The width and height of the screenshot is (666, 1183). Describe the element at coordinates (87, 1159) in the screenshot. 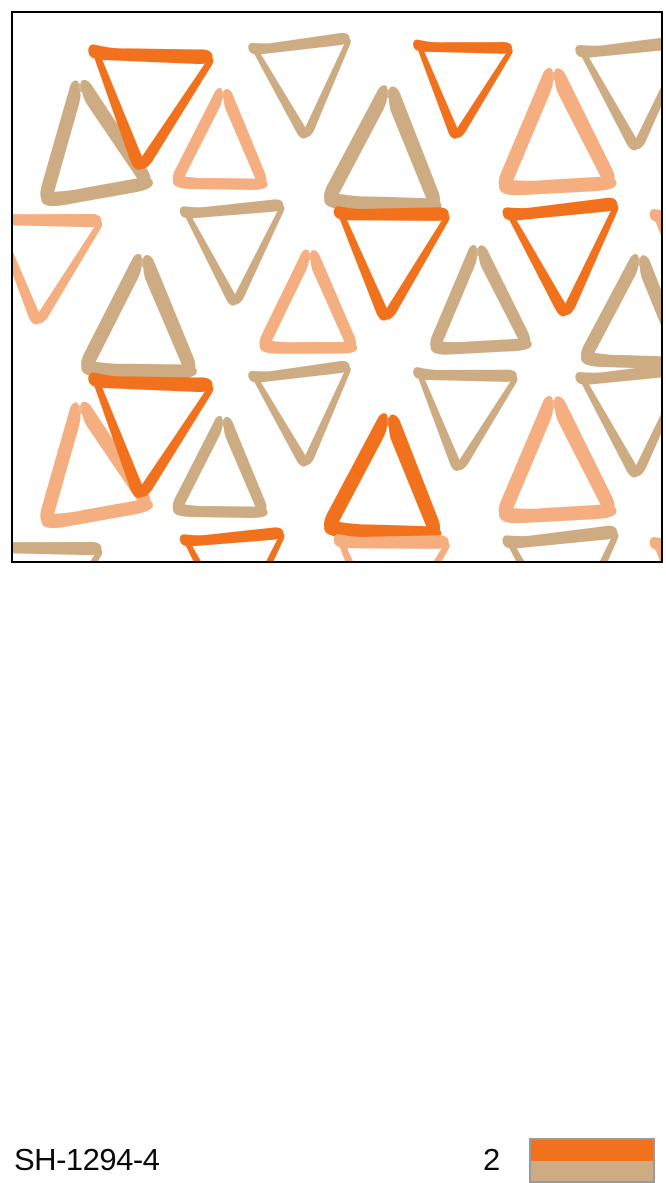

I see `pattern-code-label: SH-1294-4` at that location.